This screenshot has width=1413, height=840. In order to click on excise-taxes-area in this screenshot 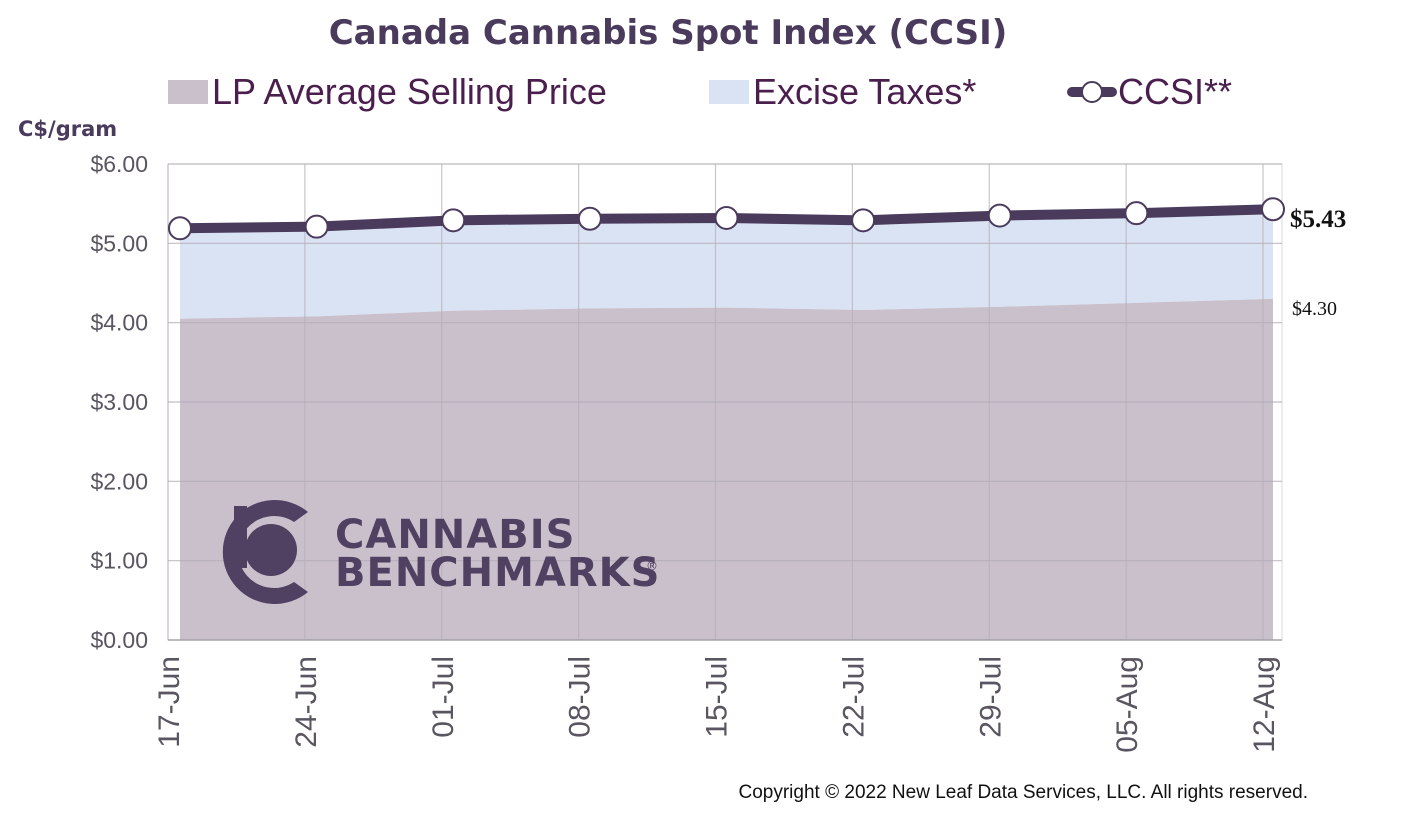, I will do `click(726, 264)`.